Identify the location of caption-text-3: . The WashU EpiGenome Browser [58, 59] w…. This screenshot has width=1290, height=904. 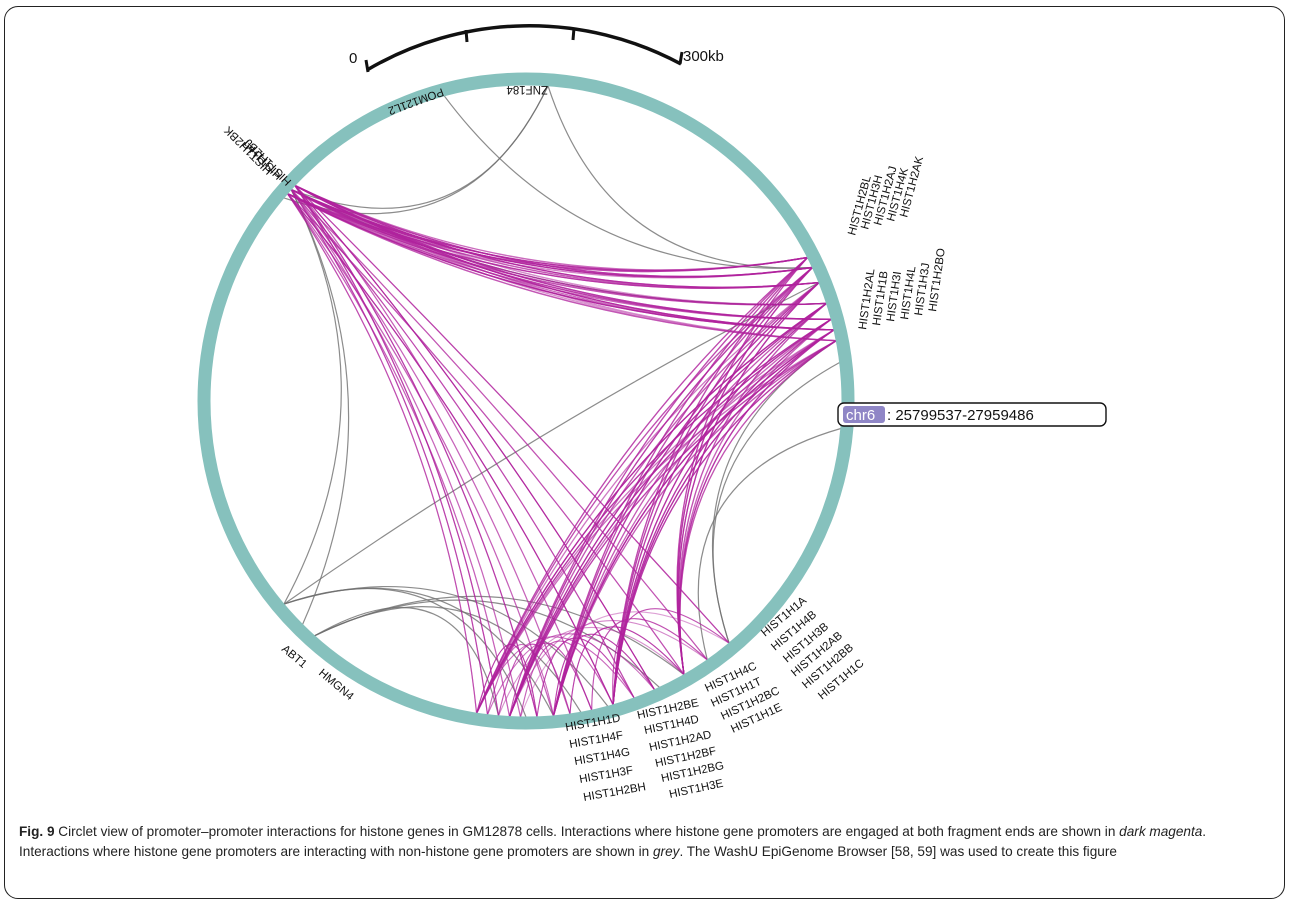
(898, 851).